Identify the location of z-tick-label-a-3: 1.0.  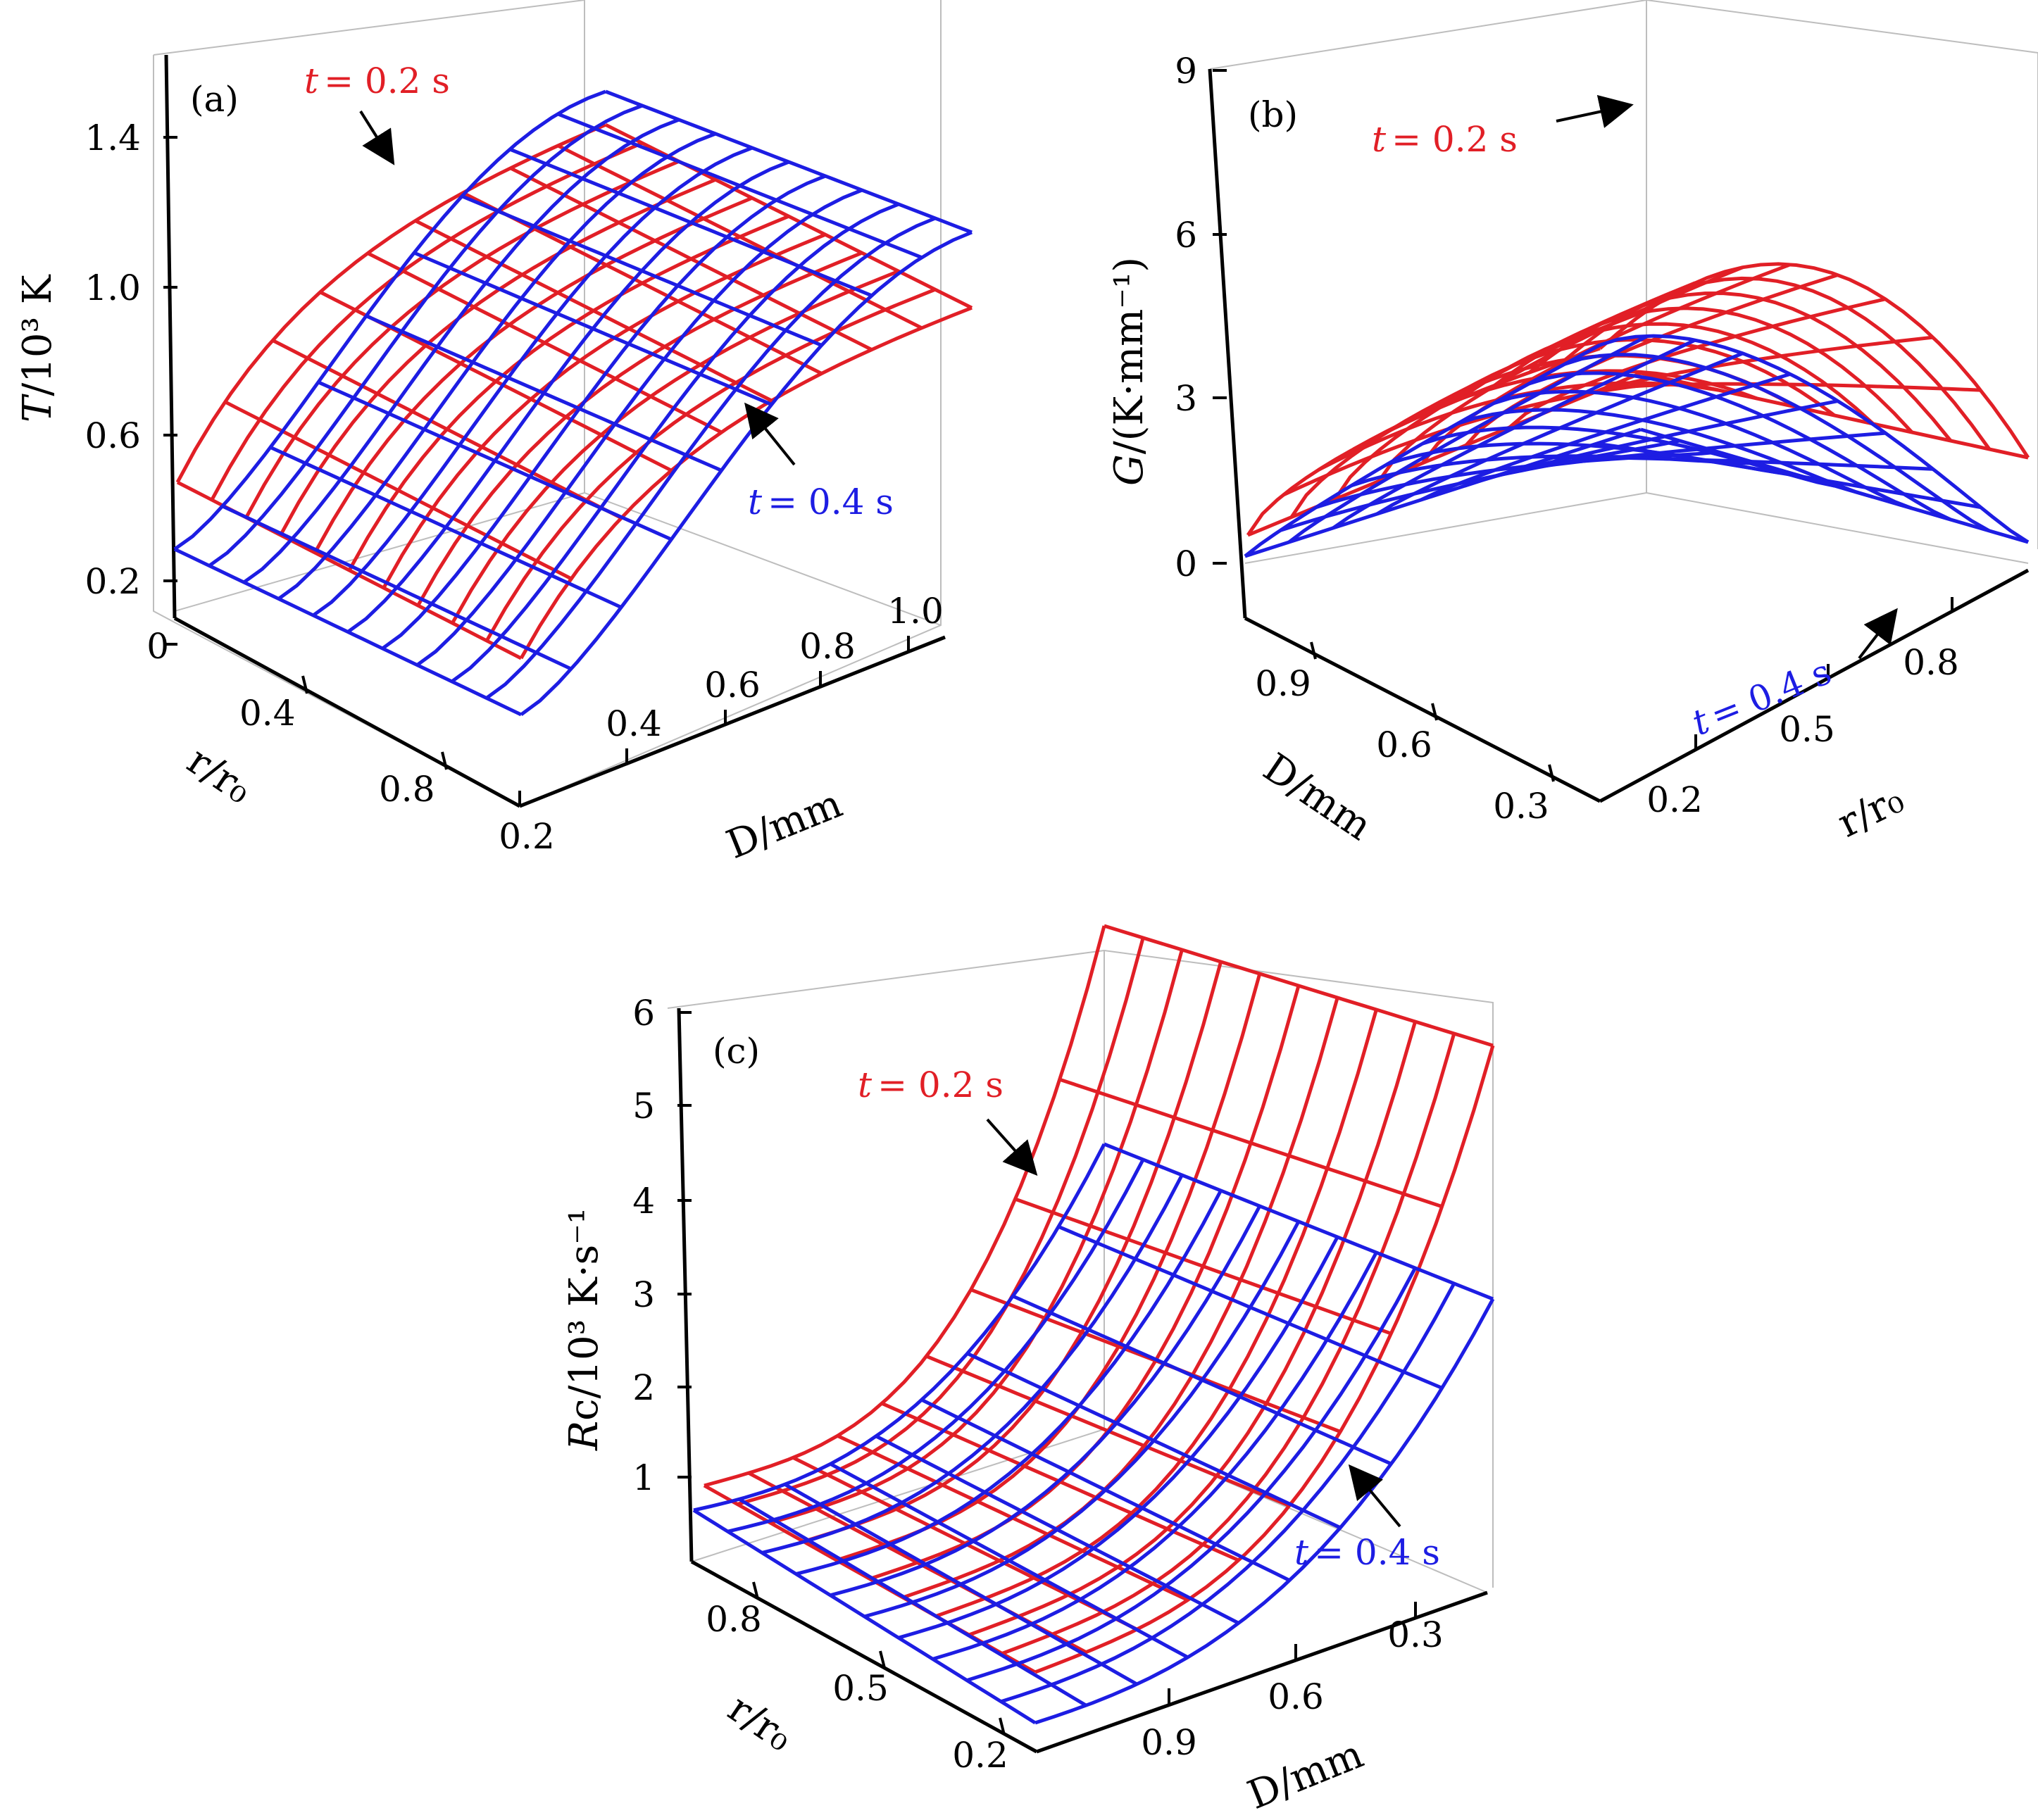
(113, 288).